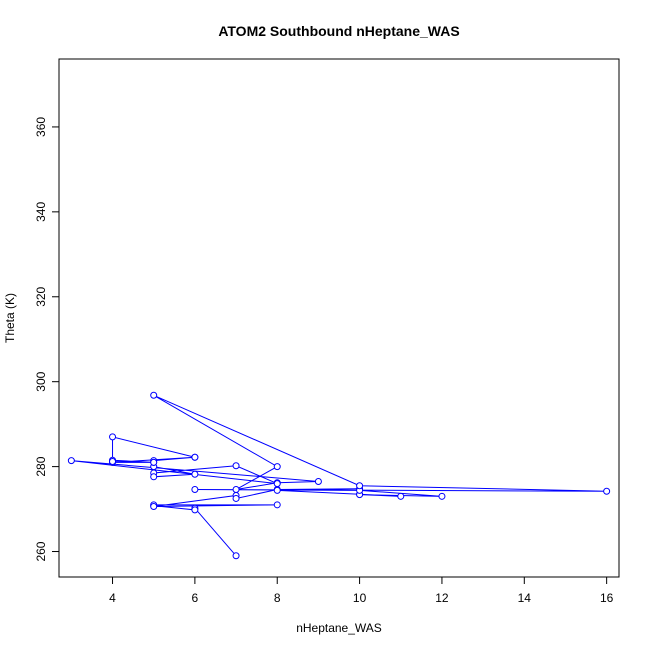 The image size is (650, 650). Describe the element at coordinates (339, 628) in the screenshot. I see `x-axis-label: nHeptane_WAS` at that location.